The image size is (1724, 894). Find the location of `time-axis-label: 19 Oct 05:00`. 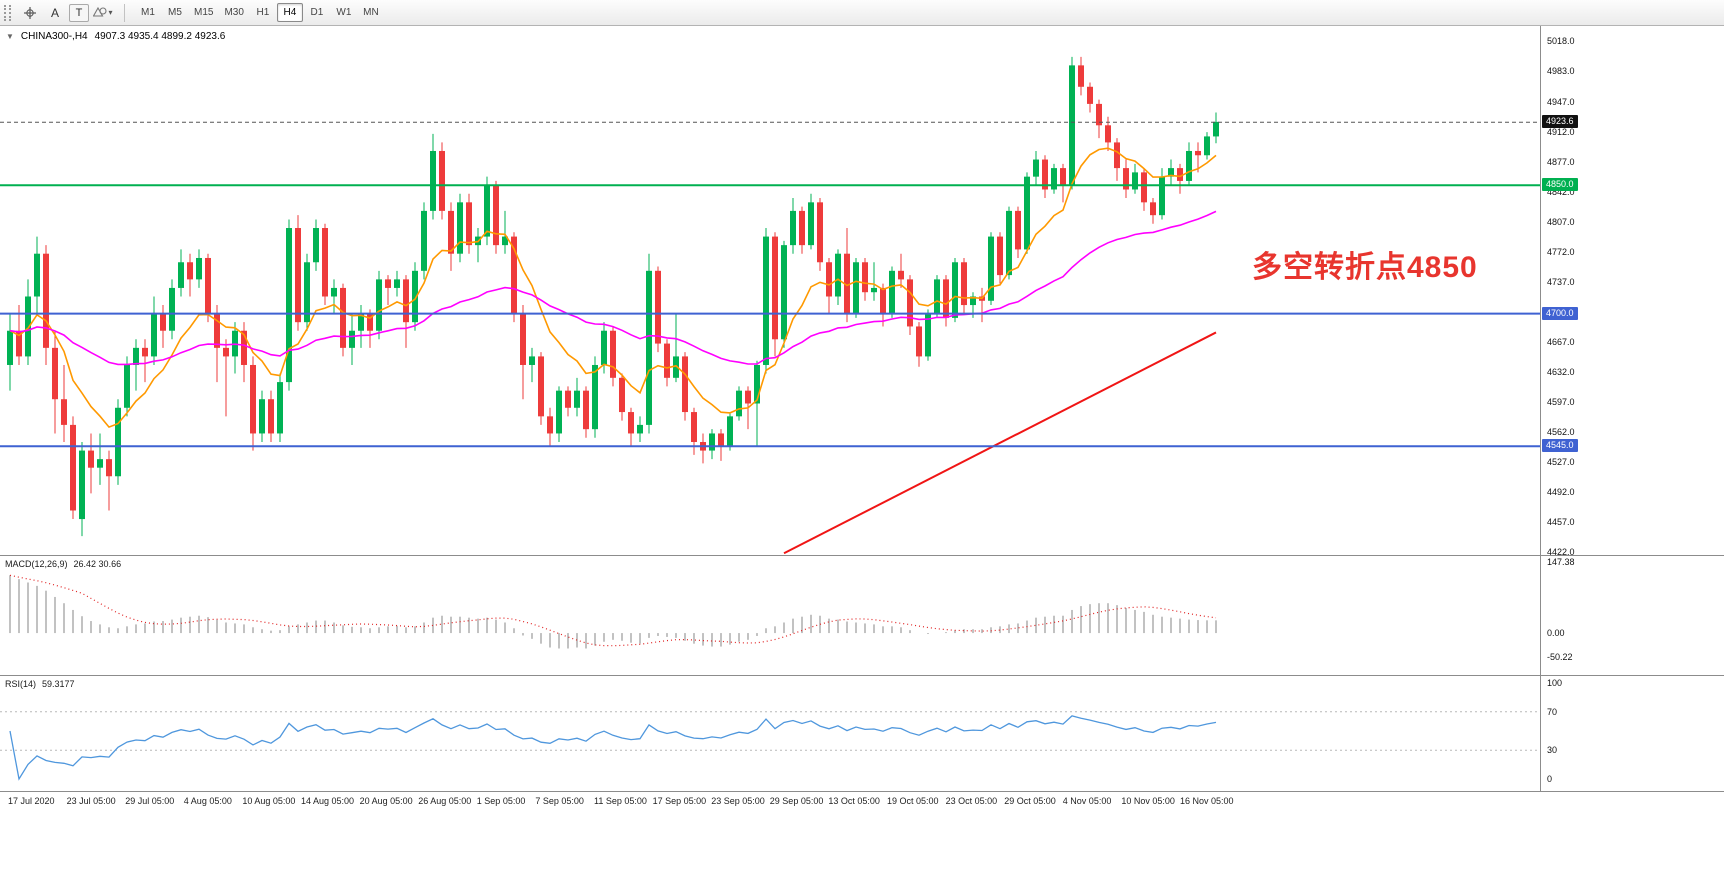

time-axis-label: 19 Oct 05:00 is located at coordinates (913, 801).